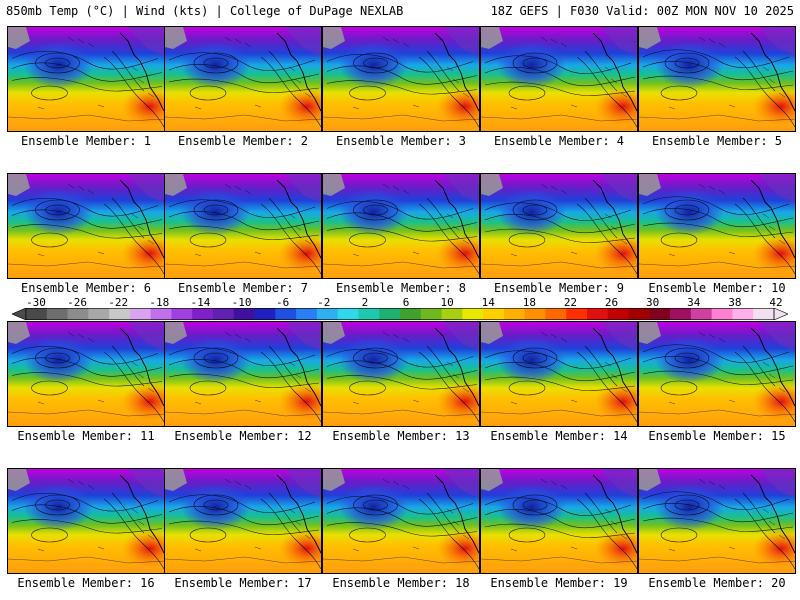 The width and height of the screenshot is (800, 600). I want to click on ensemble-member-label: Ensemble Member: 4, so click(559, 141).